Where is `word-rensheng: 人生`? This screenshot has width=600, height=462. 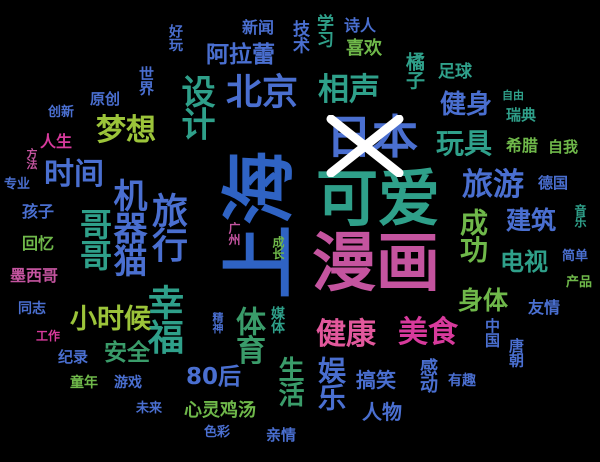 word-rensheng: 人生 is located at coordinates (56, 141).